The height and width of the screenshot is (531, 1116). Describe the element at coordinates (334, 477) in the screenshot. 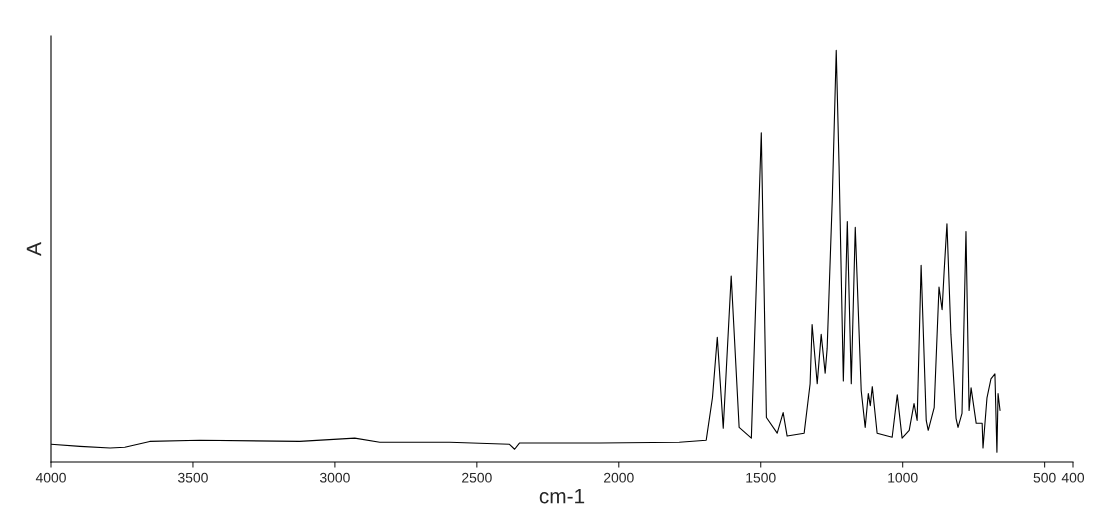

I see `x-tick-label: 3000` at that location.